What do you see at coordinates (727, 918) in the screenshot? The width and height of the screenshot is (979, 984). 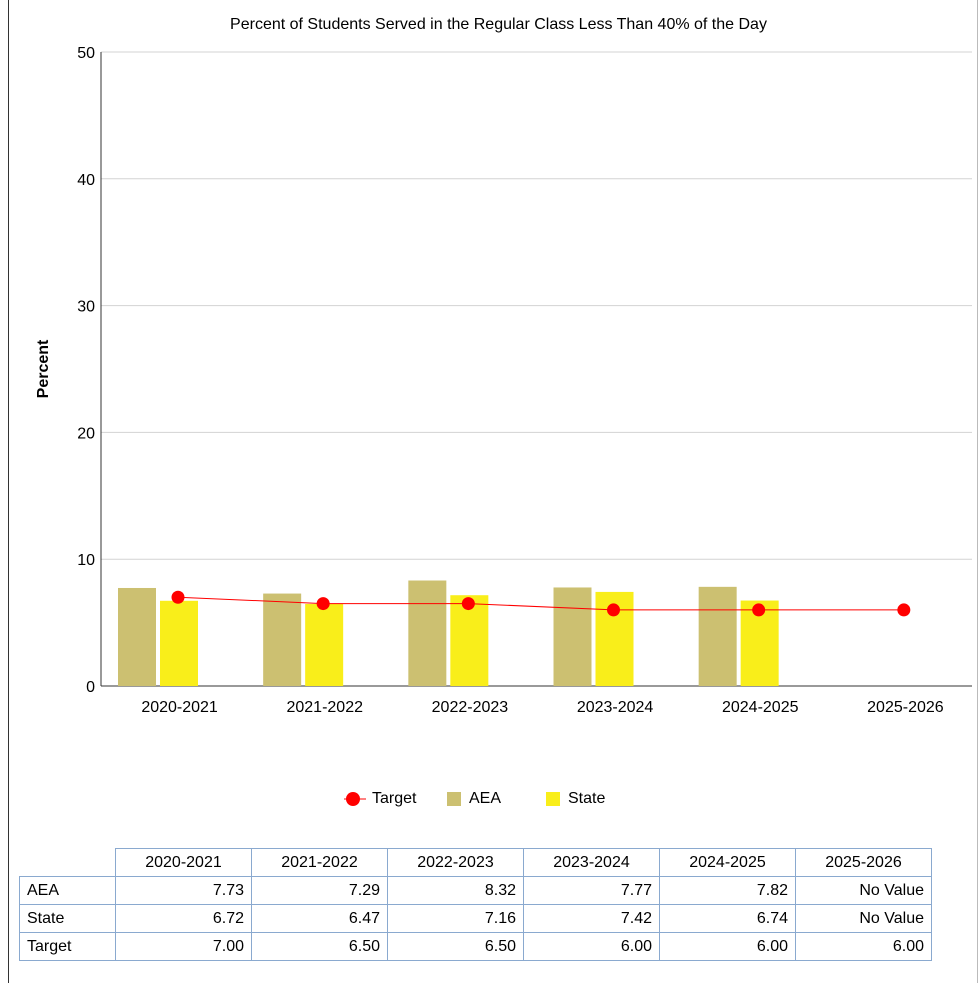 I see `table-cell: 6.74` at bounding box center [727, 918].